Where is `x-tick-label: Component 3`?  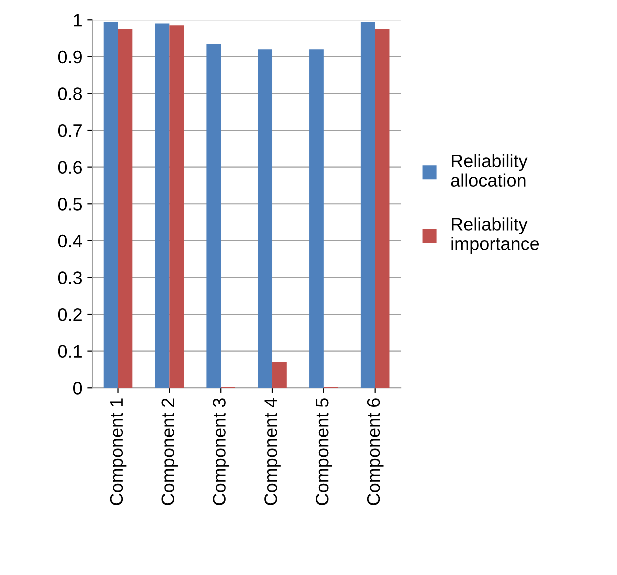
x-tick-label: Component 3 is located at coordinates (221, 452).